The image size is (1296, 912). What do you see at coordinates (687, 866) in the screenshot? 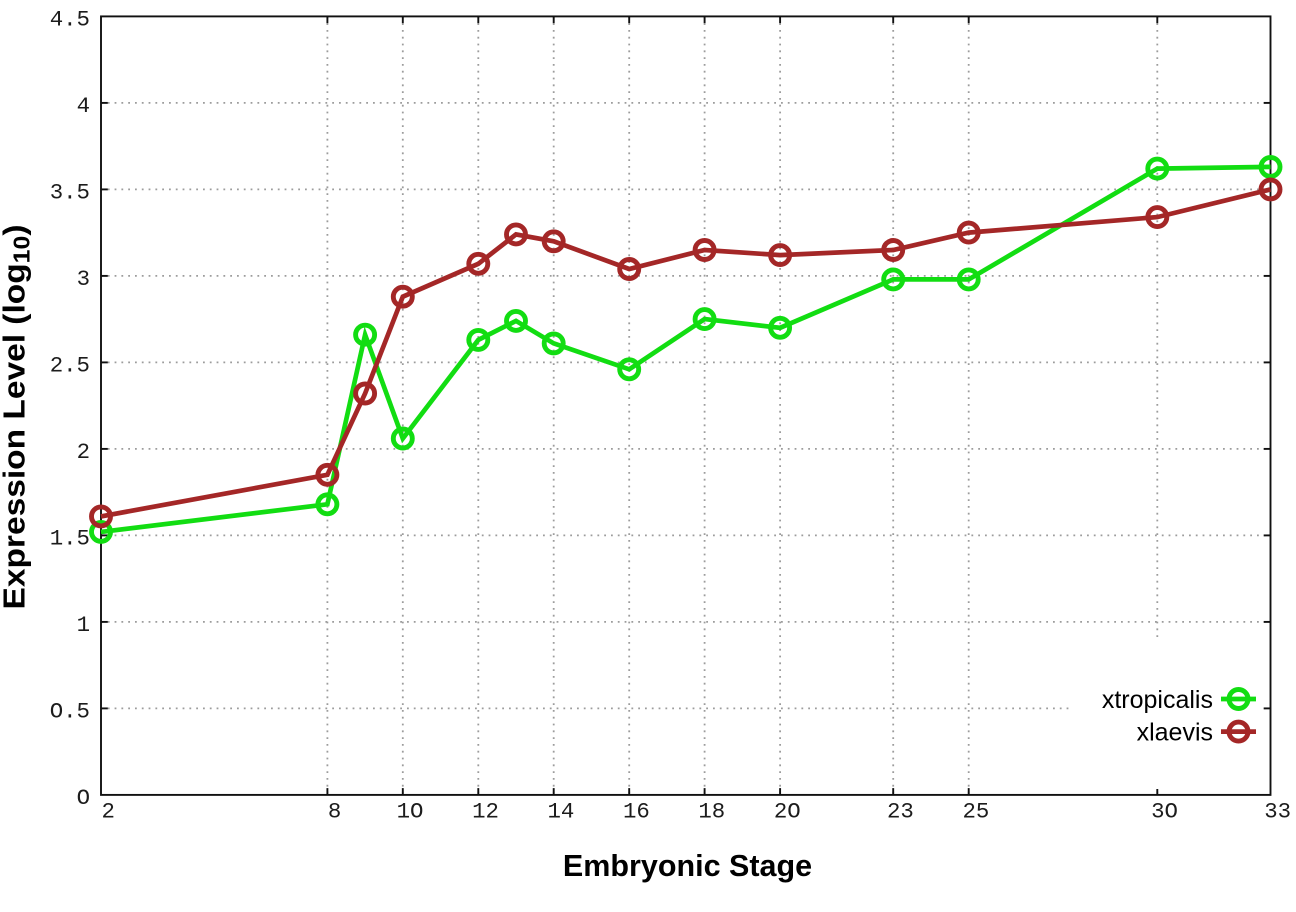
I see `svg-text: Embryonic Stage` at bounding box center [687, 866].